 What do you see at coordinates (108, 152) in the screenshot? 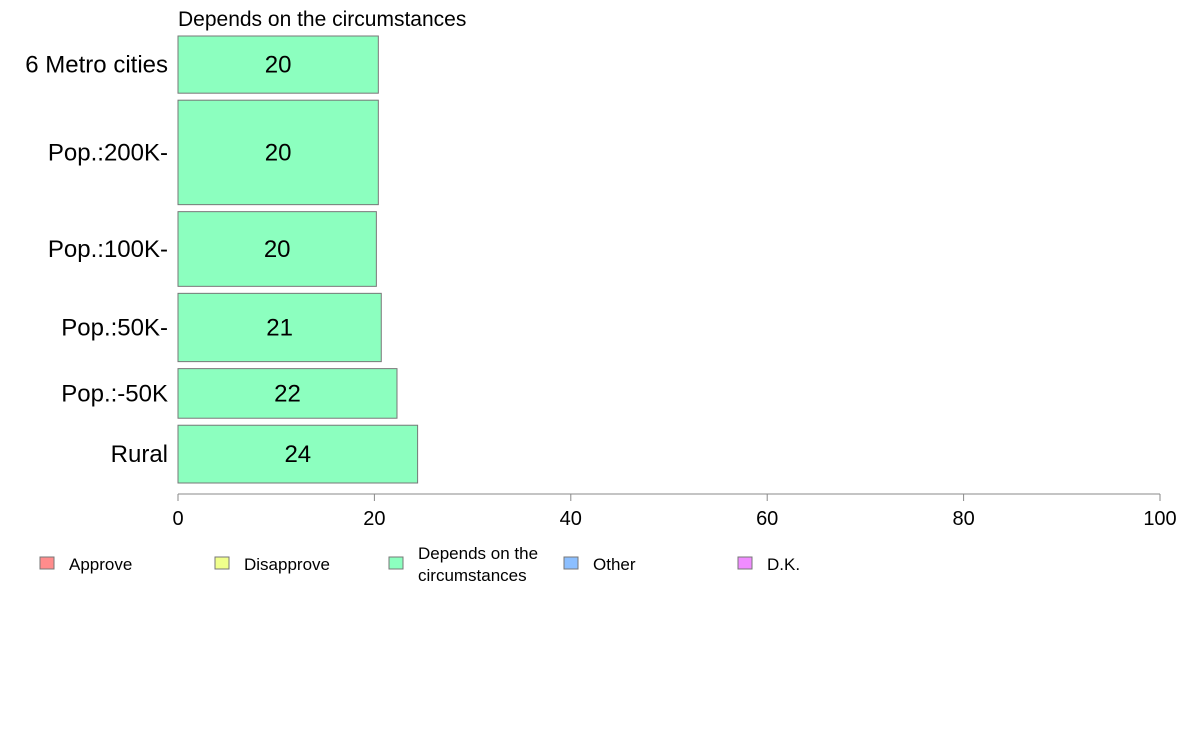
I see `category-label: Pop.:200K-` at bounding box center [108, 152].